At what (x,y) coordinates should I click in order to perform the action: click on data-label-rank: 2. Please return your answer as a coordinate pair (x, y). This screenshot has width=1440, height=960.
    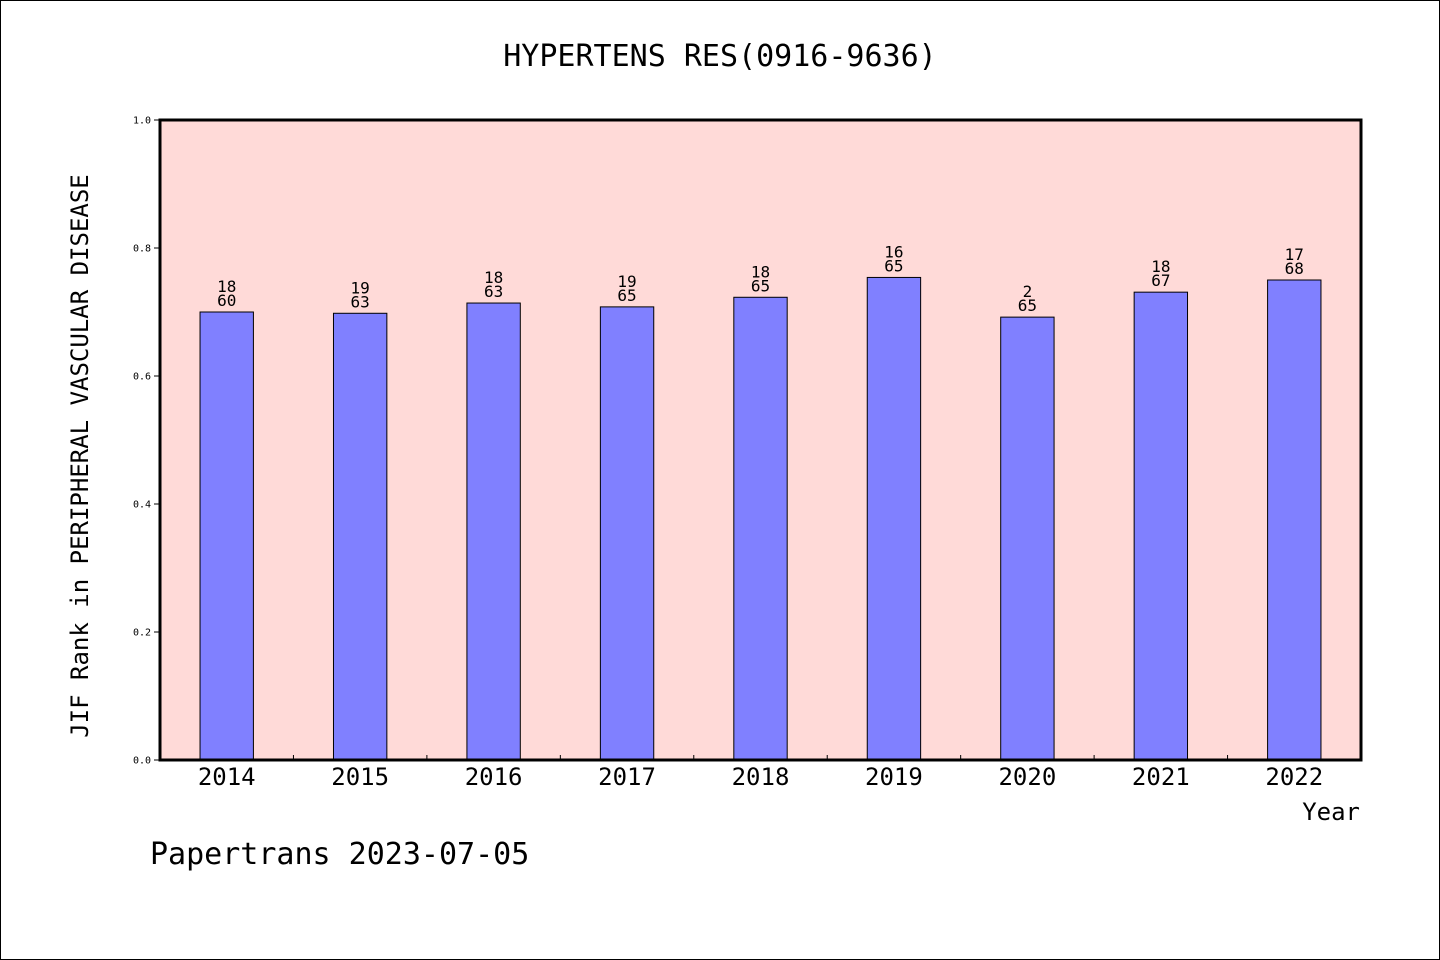
    Looking at the image, I should click on (1028, 291).